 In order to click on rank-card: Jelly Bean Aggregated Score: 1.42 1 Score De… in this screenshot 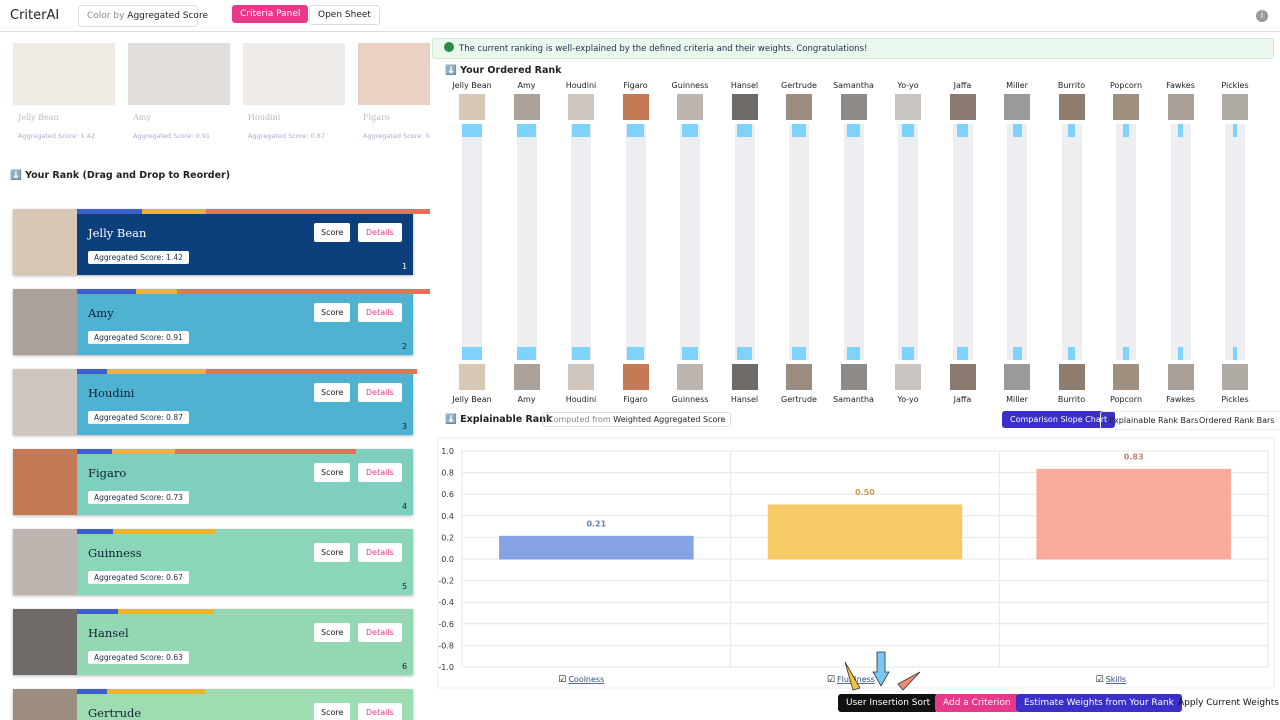, I will do `click(221, 242)`.